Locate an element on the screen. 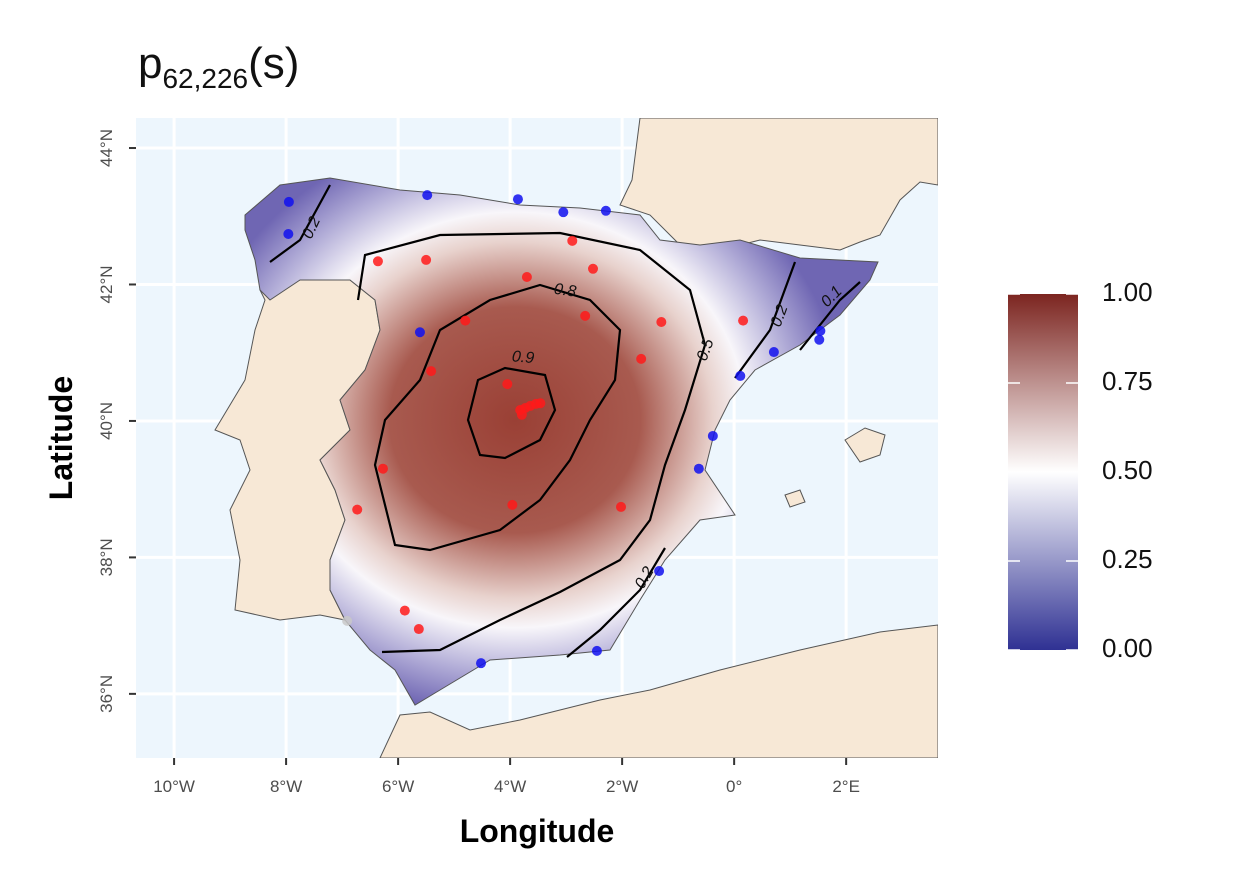 The width and height of the screenshot is (1240, 876). colorbar-tick-label: 0.25 is located at coordinates (1127, 559).